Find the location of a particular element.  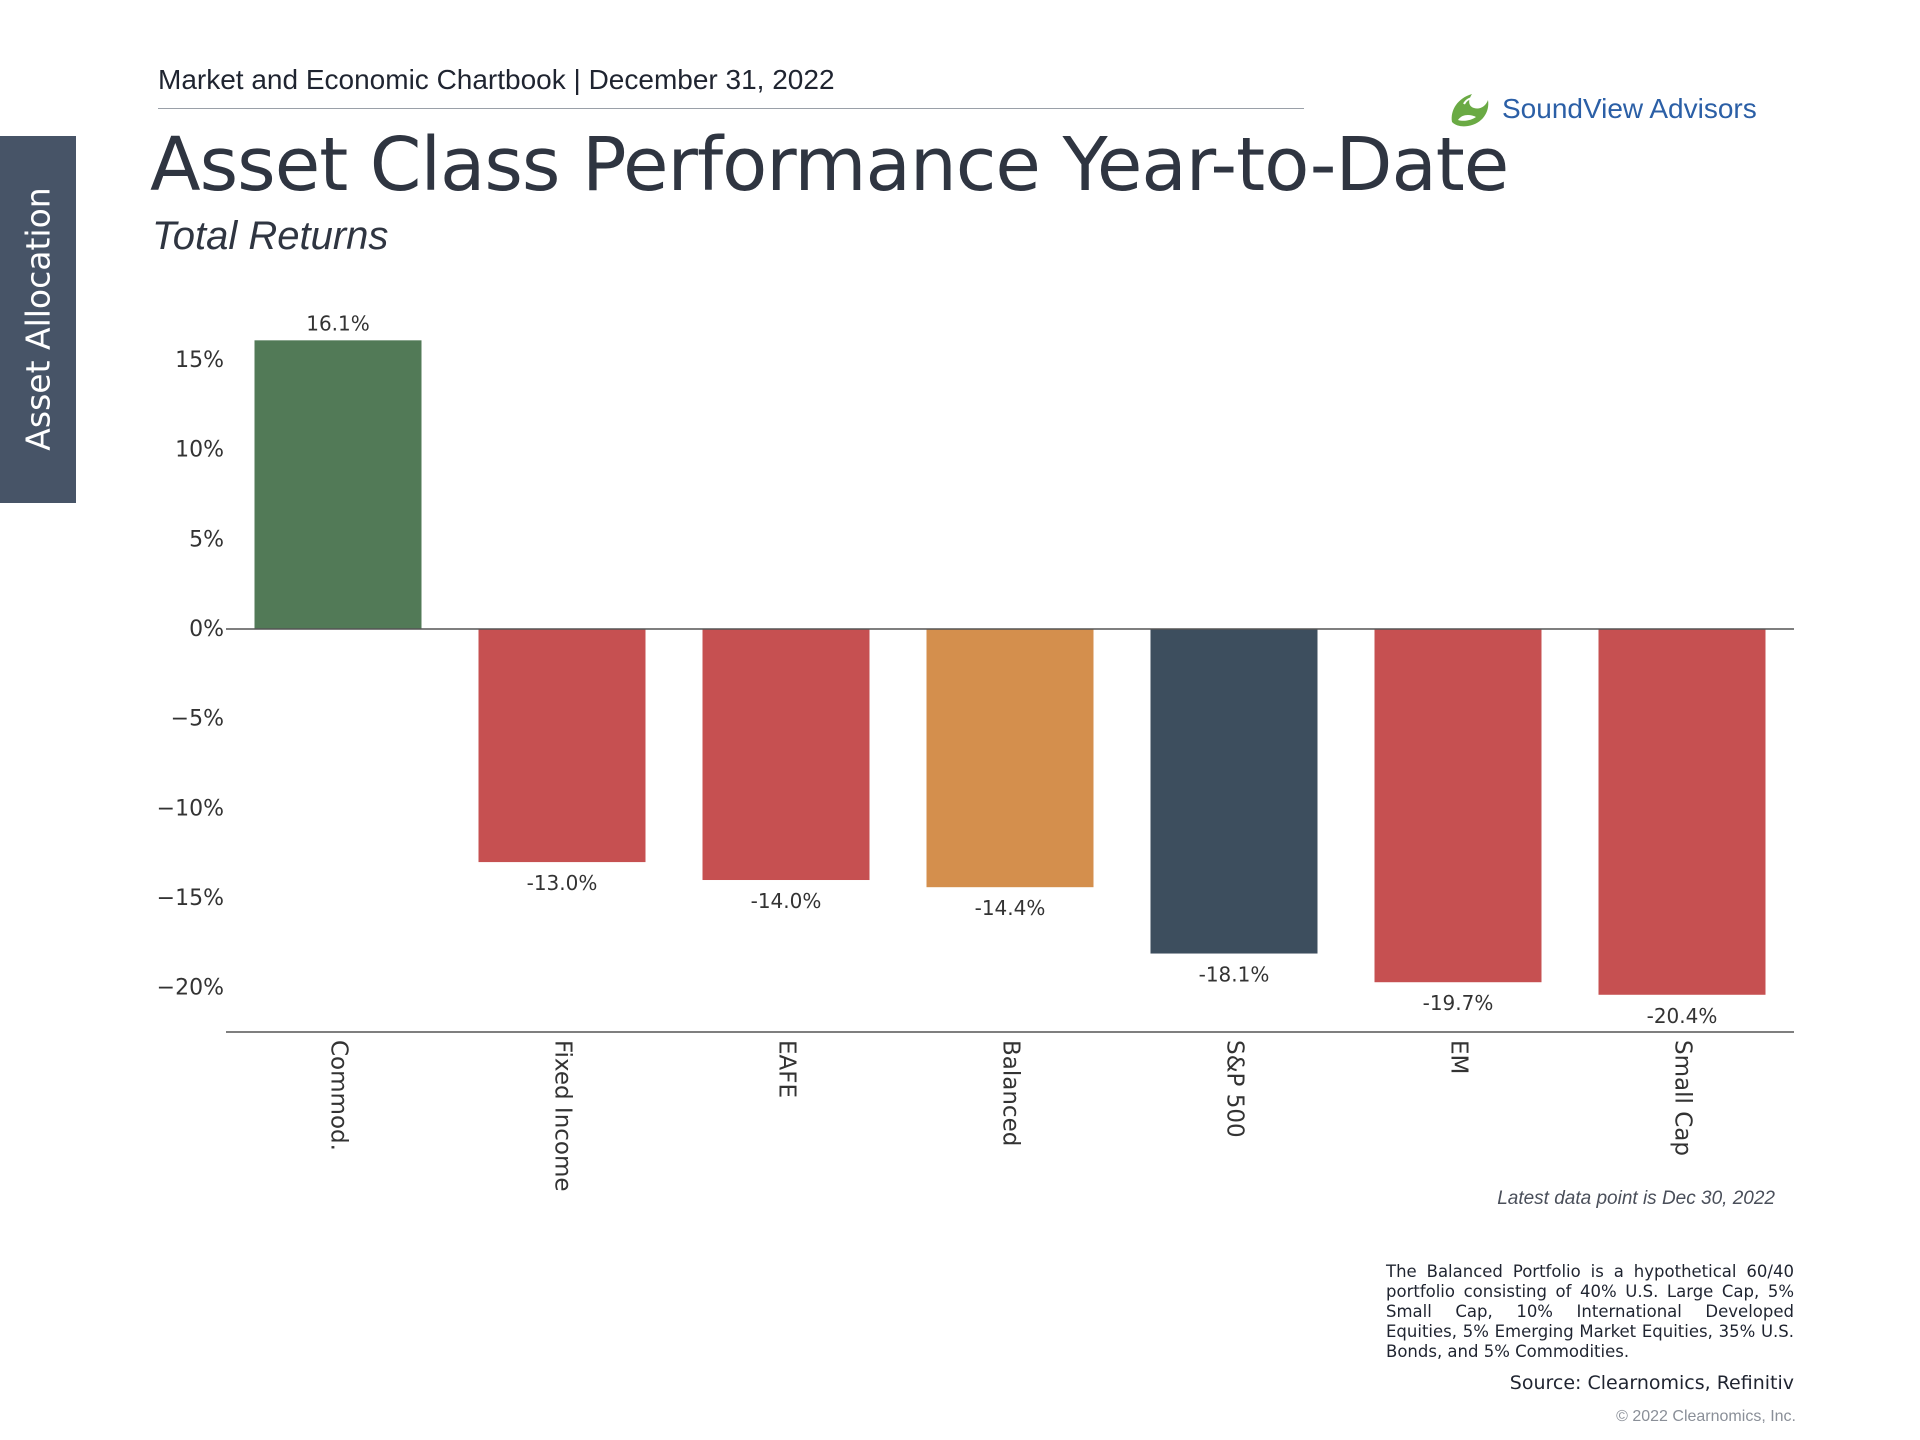

x-tick-label: Small Cap is located at coordinates (1683, 1098).